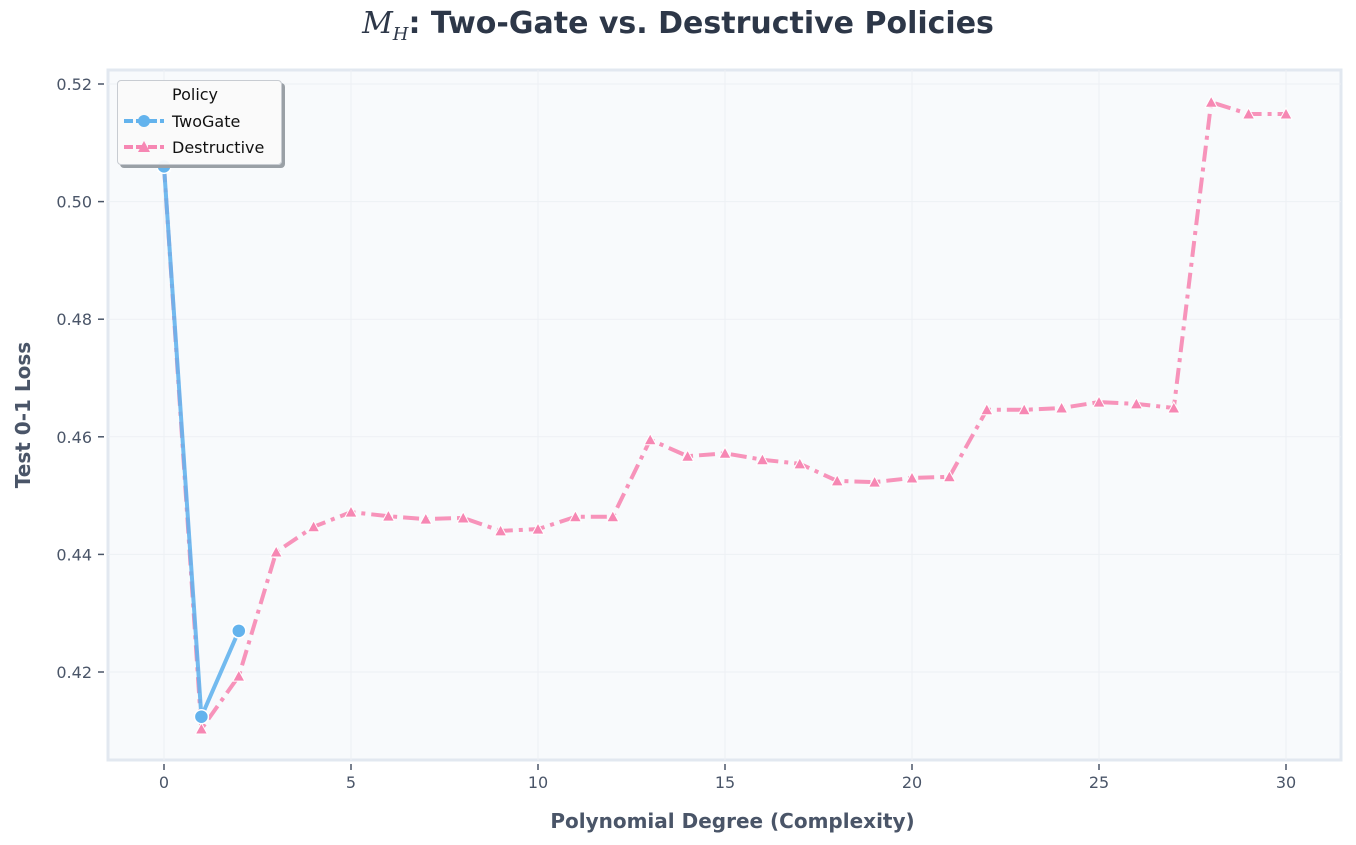 This screenshot has height=845, width=1356. I want to click on y-tick-label: 0.50, so click(74, 202).